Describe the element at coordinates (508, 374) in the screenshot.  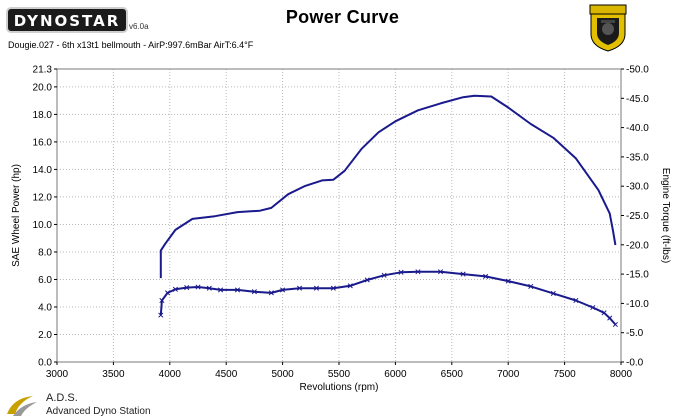
I see `x-tick-label: 7000` at that location.